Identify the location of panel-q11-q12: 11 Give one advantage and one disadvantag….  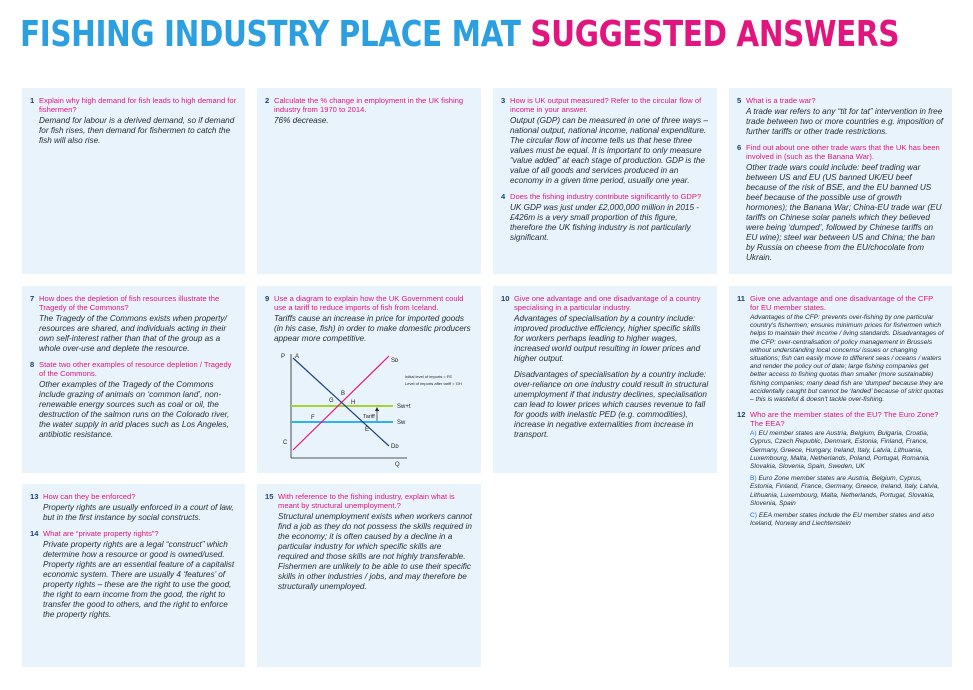
(840, 476).